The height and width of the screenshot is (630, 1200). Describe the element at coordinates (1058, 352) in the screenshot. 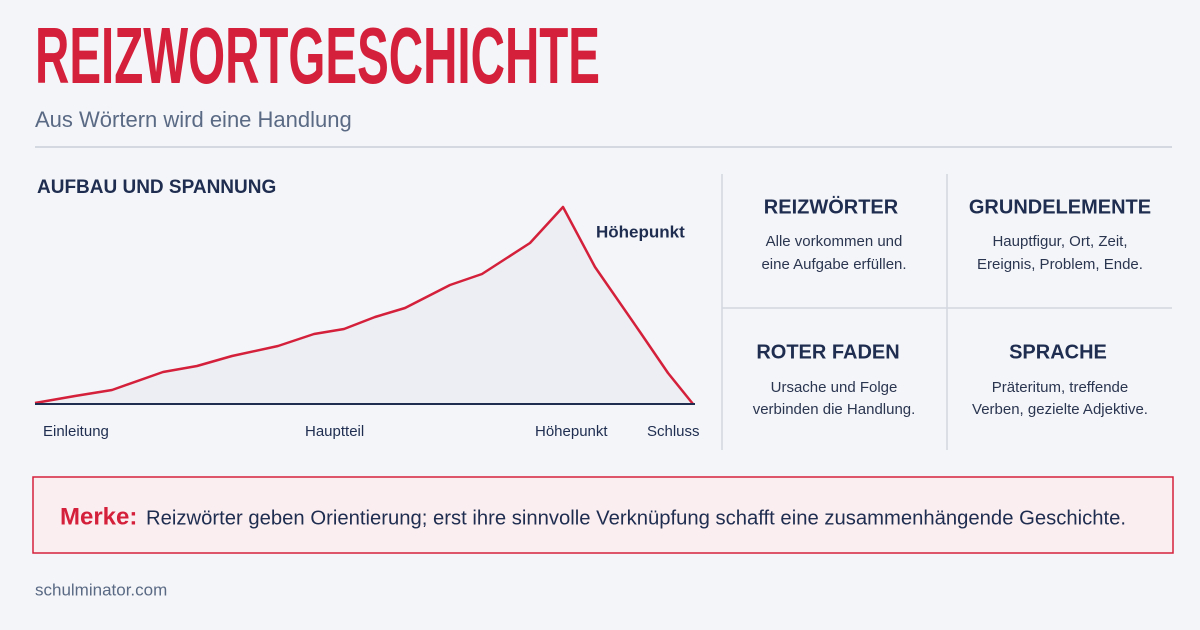

I see `card-title: SPRACHE` at that location.